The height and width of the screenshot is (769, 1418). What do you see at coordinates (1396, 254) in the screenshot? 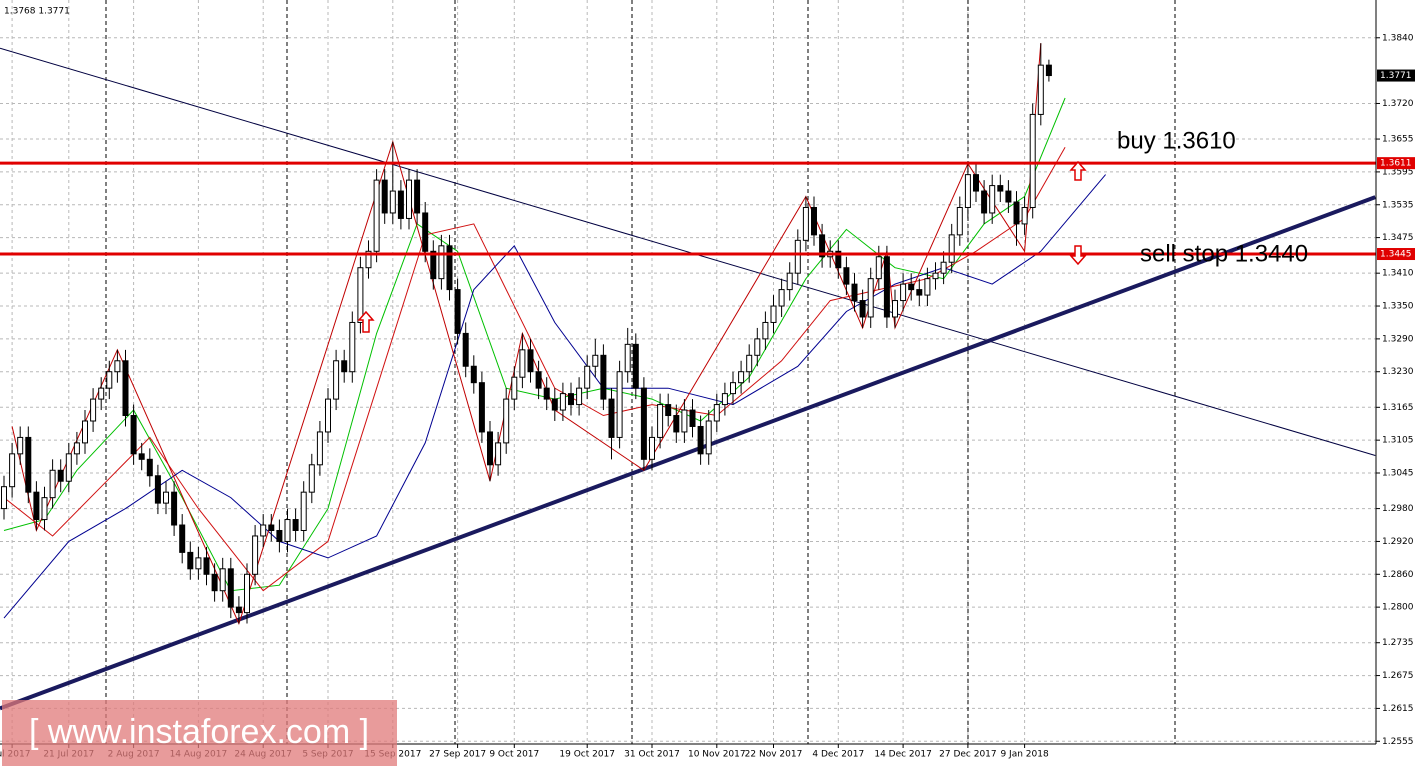
I see `level-label-box` at bounding box center [1396, 254].